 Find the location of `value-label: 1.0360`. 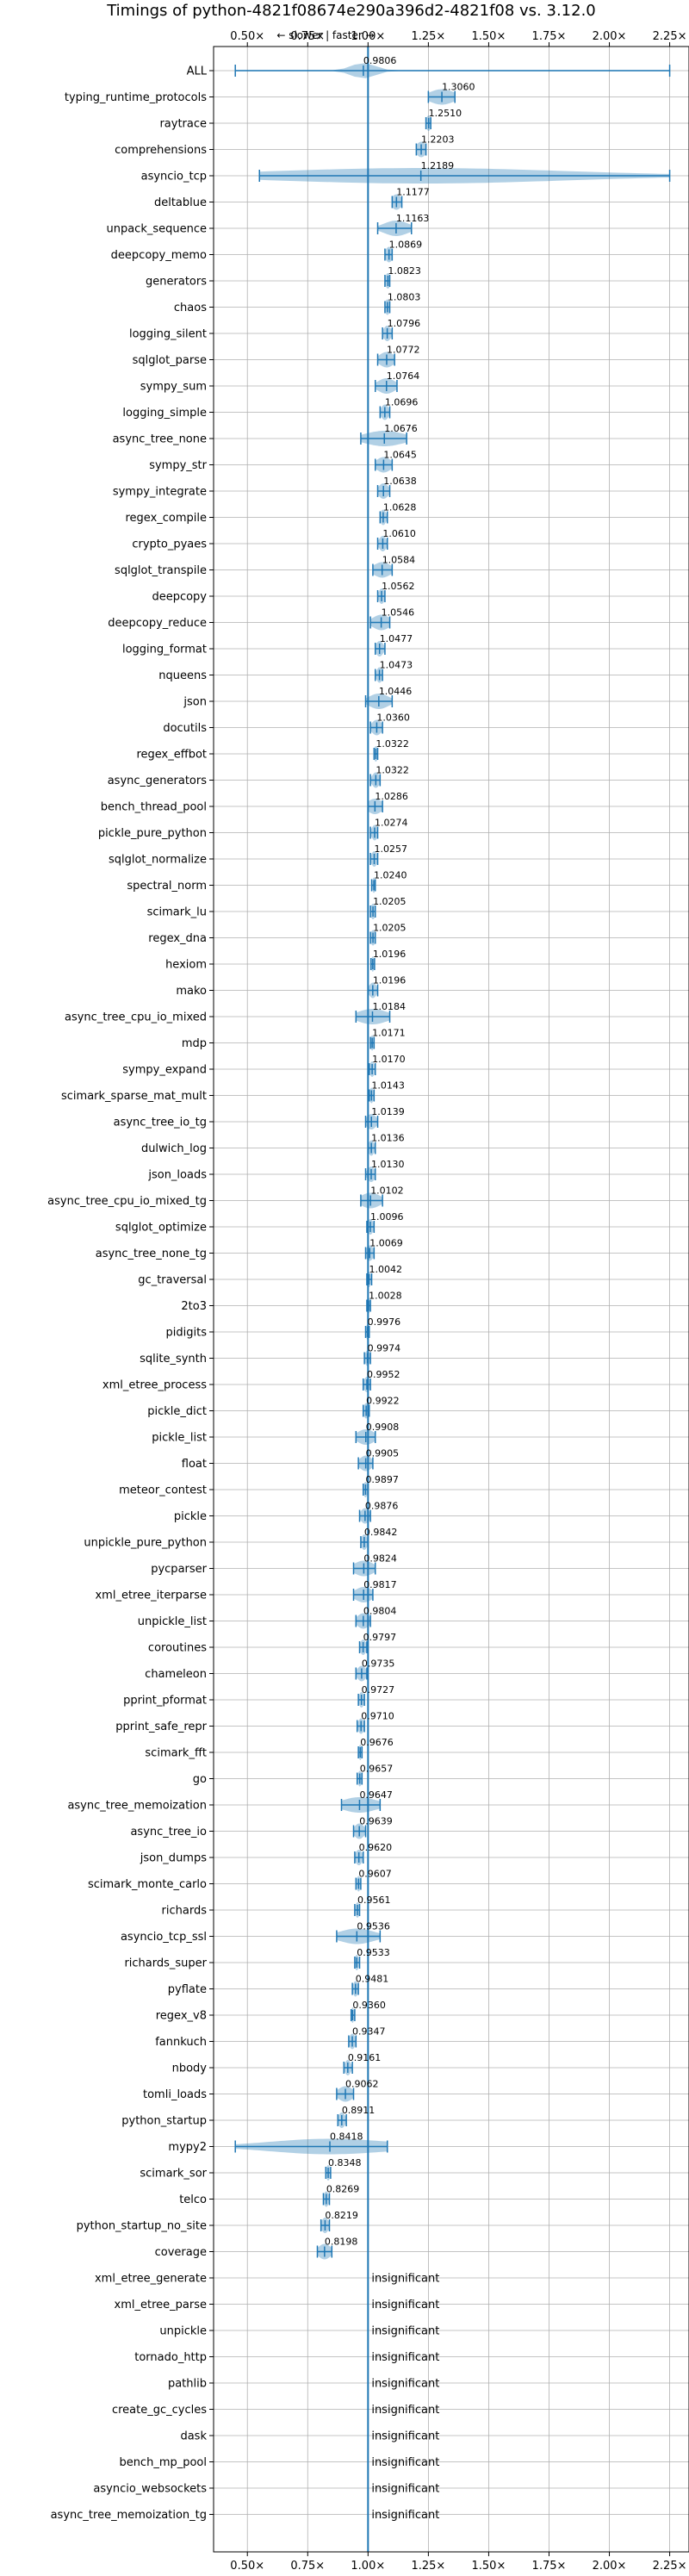

value-label: 1.0360 is located at coordinates (393, 718).